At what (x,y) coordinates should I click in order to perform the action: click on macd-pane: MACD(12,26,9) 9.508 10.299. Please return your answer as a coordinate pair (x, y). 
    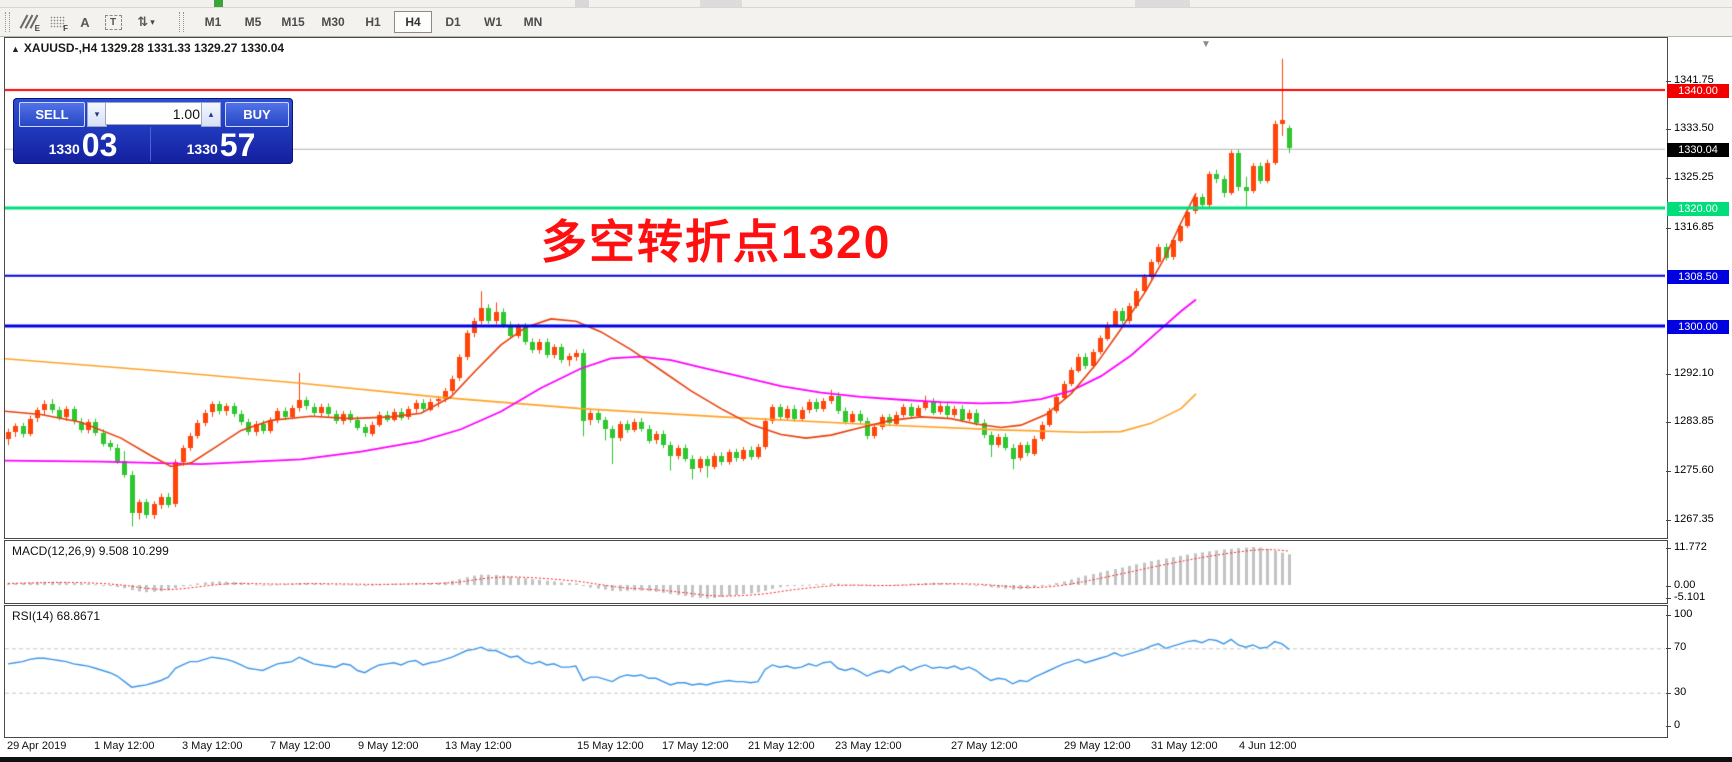
    Looking at the image, I should click on (836, 572).